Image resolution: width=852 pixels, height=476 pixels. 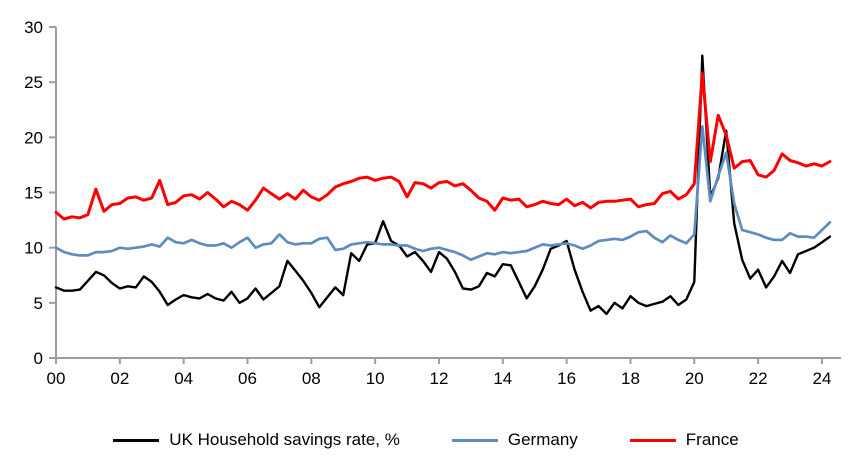 What do you see at coordinates (247, 378) in the screenshot?
I see `x-axis-label: 06` at bounding box center [247, 378].